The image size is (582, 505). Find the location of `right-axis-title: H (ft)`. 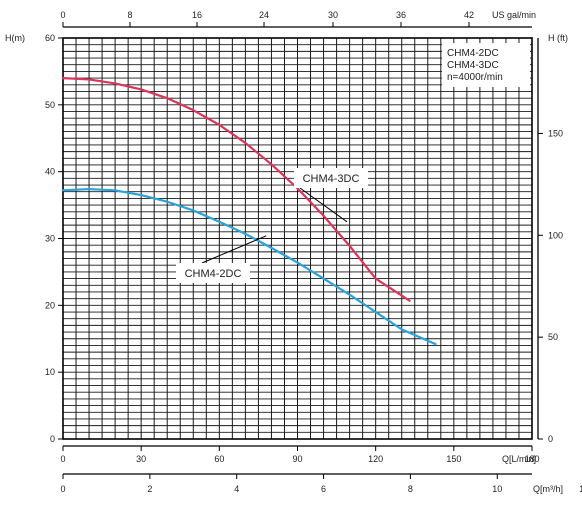

right-axis-title: H (ft) is located at coordinates (558, 38).